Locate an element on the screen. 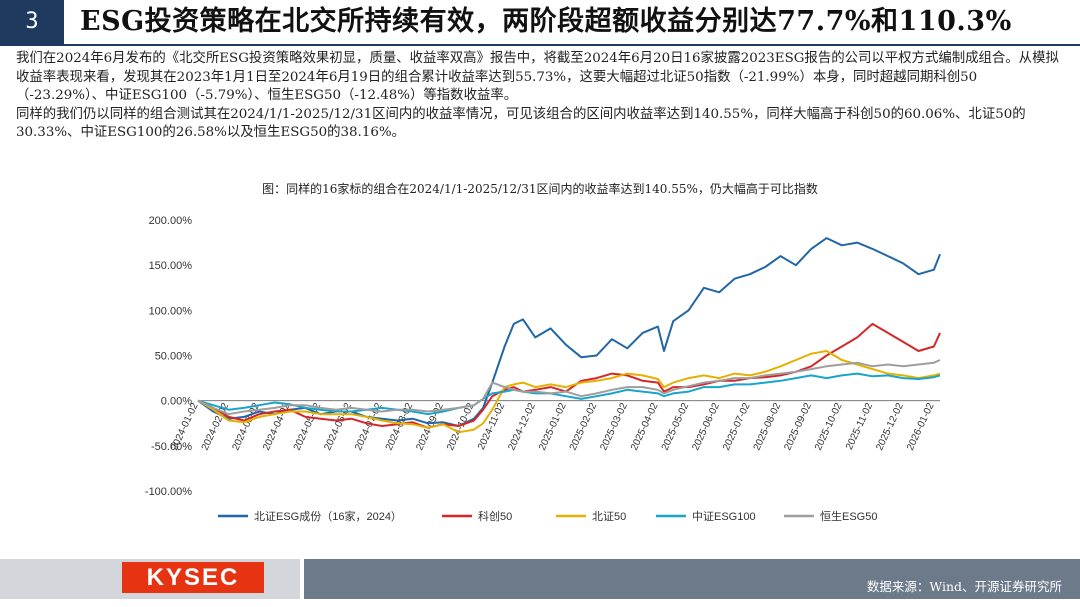 The image size is (1080, 607). y-tick-label: 200.00% is located at coordinates (171, 221).